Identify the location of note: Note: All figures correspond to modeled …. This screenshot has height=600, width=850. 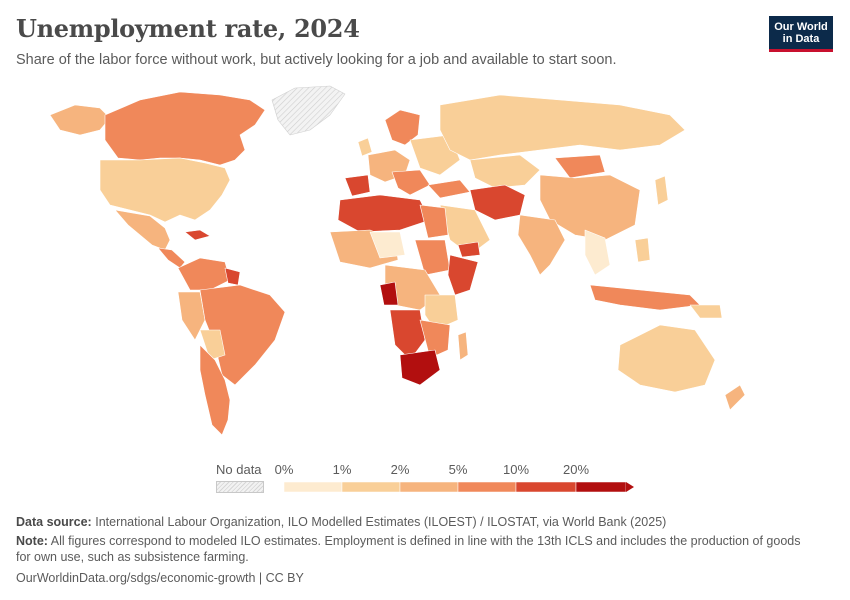
(416, 549).